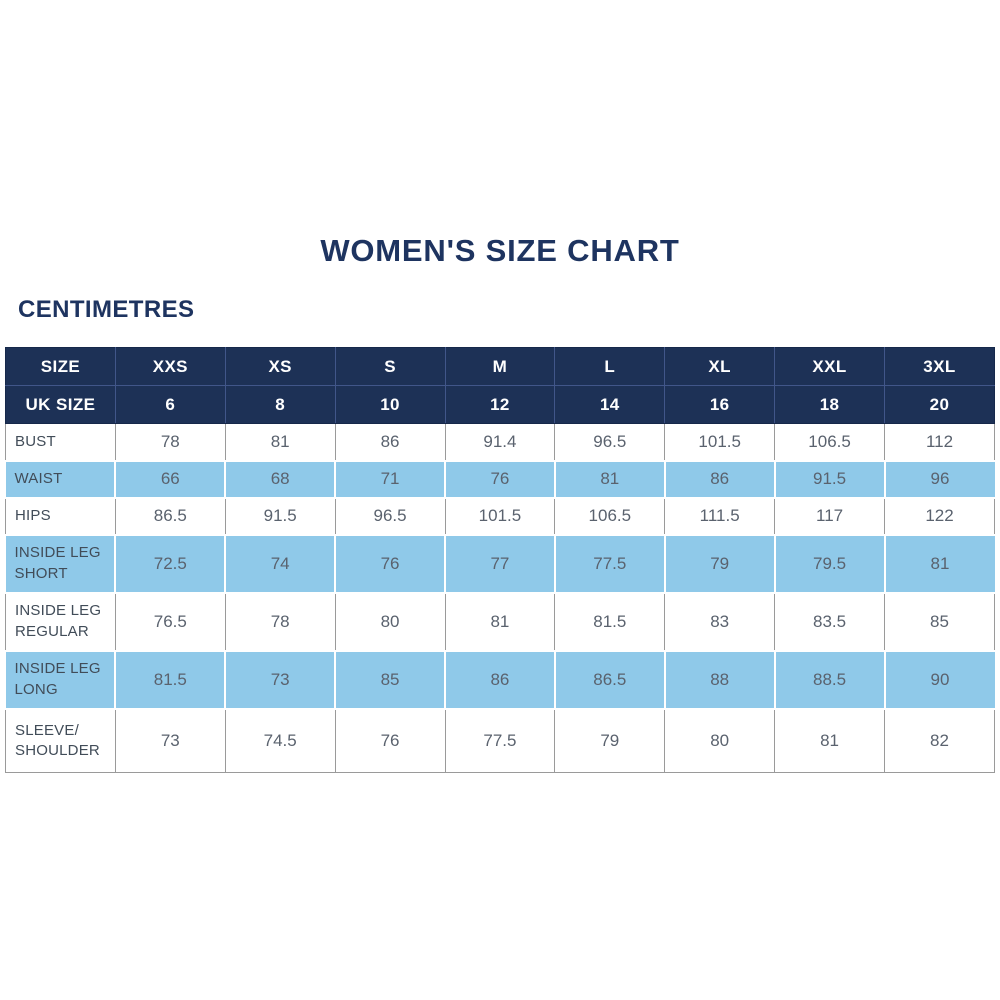 This screenshot has width=1000, height=1000. Describe the element at coordinates (939, 404) in the screenshot. I see `header-size-cell: 20` at that location.